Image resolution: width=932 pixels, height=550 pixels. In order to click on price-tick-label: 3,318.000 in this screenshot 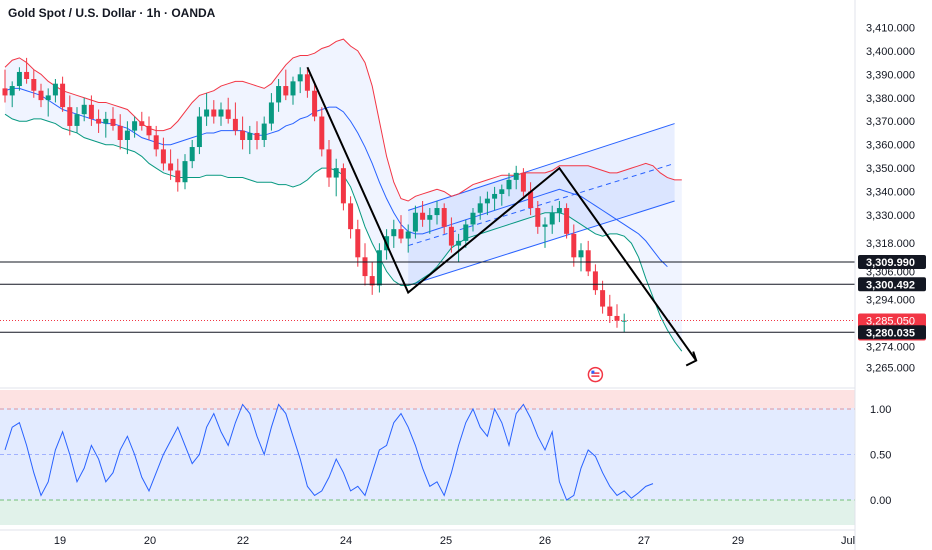, I will do `click(890, 244)`.